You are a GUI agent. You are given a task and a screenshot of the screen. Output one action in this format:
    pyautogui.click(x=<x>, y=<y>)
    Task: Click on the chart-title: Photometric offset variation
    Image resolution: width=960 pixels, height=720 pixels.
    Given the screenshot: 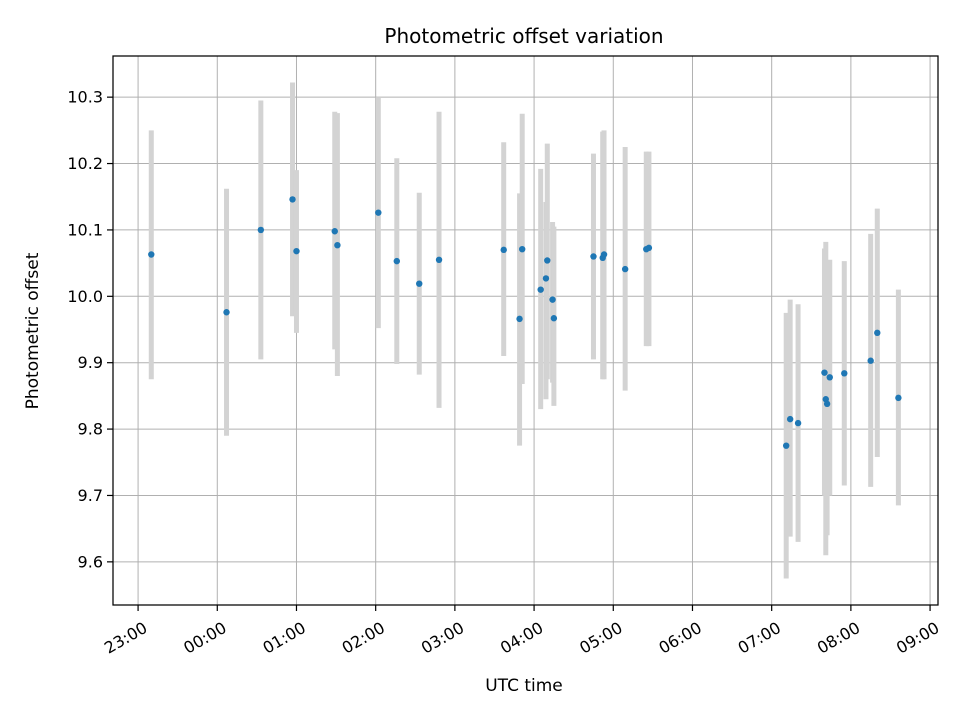 What is the action you would take?
    pyautogui.click(x=523, y=36)
    